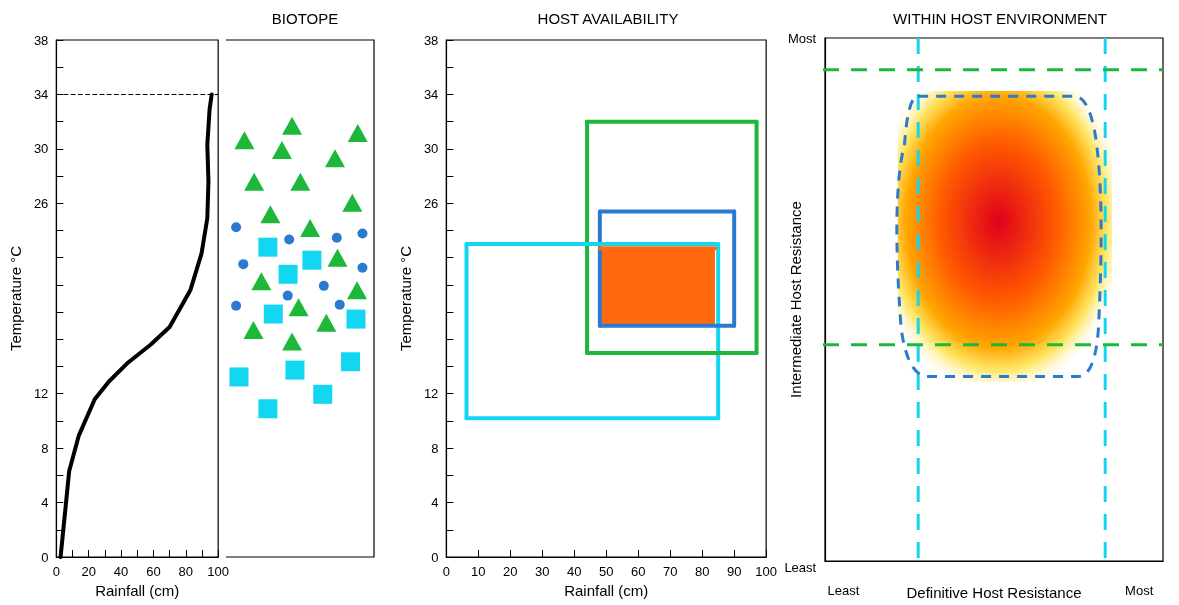  What do you see at coordinates (994, 592) in the screenshot?
I see `text: Definitive Host Resistance` at bounding box center [994, 592].